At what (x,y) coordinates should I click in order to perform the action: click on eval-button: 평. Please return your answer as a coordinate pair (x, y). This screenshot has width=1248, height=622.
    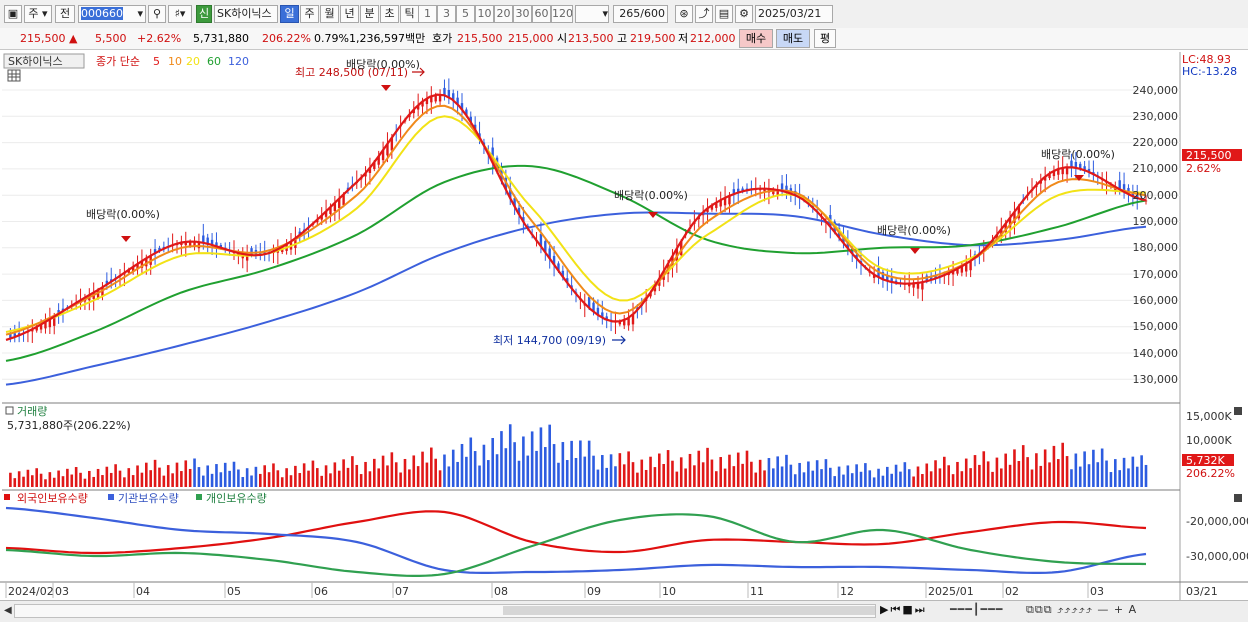
    Looking at the image, I should click on (825, 38).